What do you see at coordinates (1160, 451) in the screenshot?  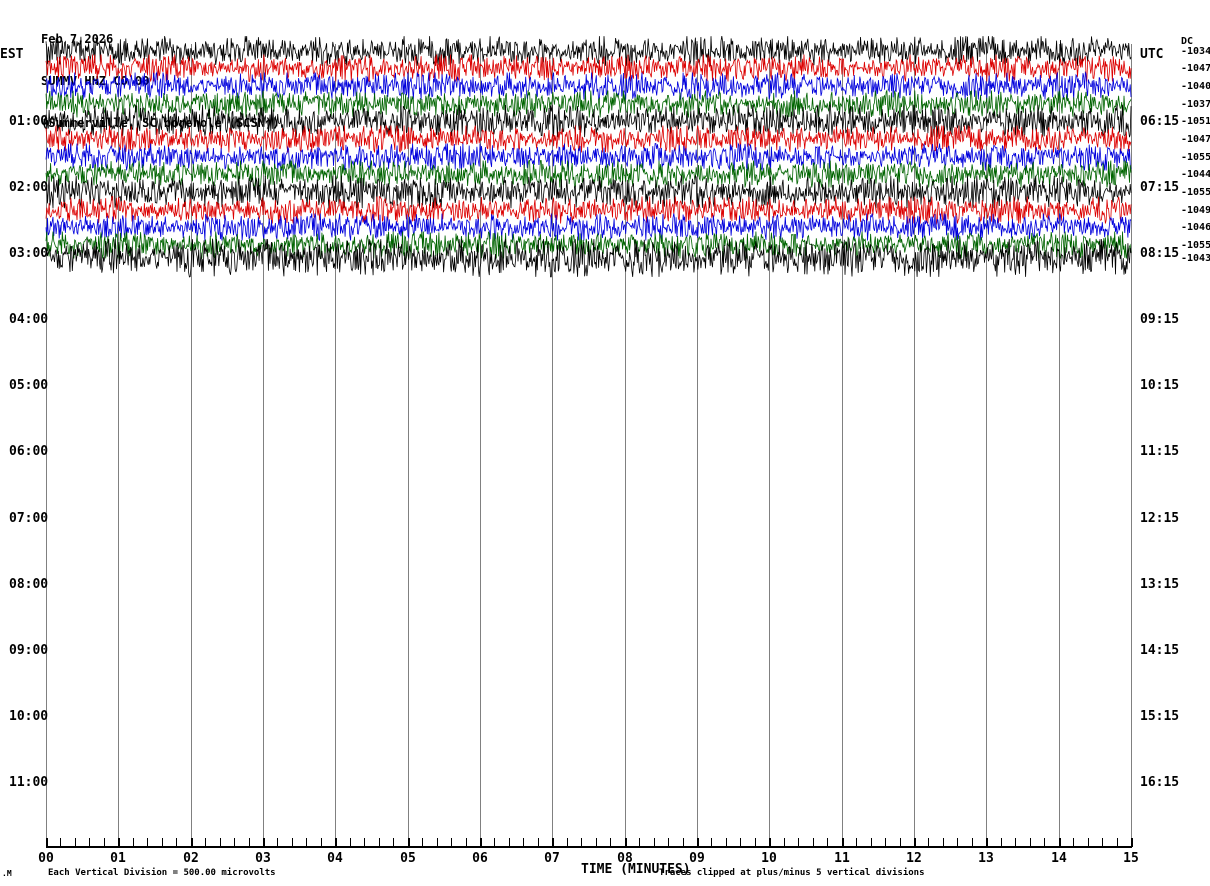 I see `utc-time-label: 11:15` at bounding box center [1160, 451].